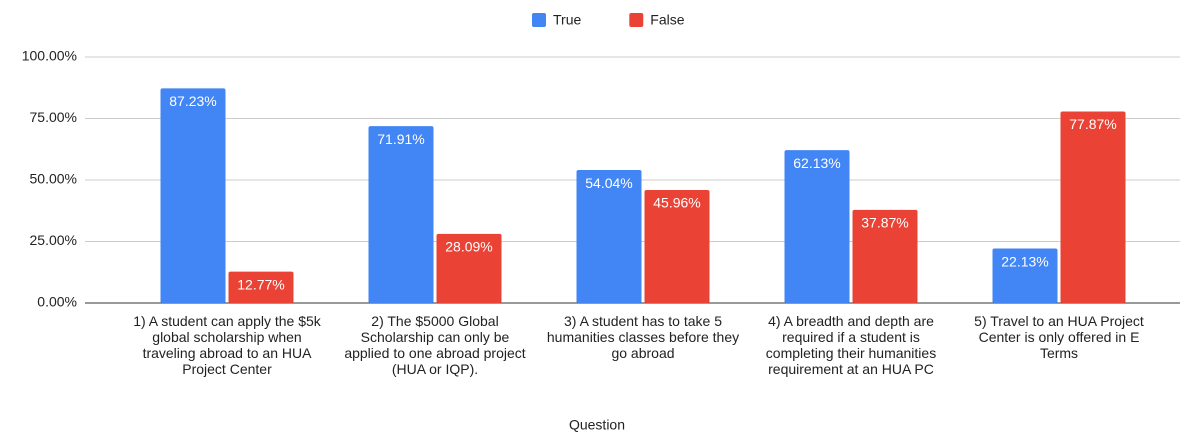 The width and height of the screenshot is (1194, 434). Describe the element at coordinates (884, 223) in the screenshot. I see `data-label: 37.87%` at that location.